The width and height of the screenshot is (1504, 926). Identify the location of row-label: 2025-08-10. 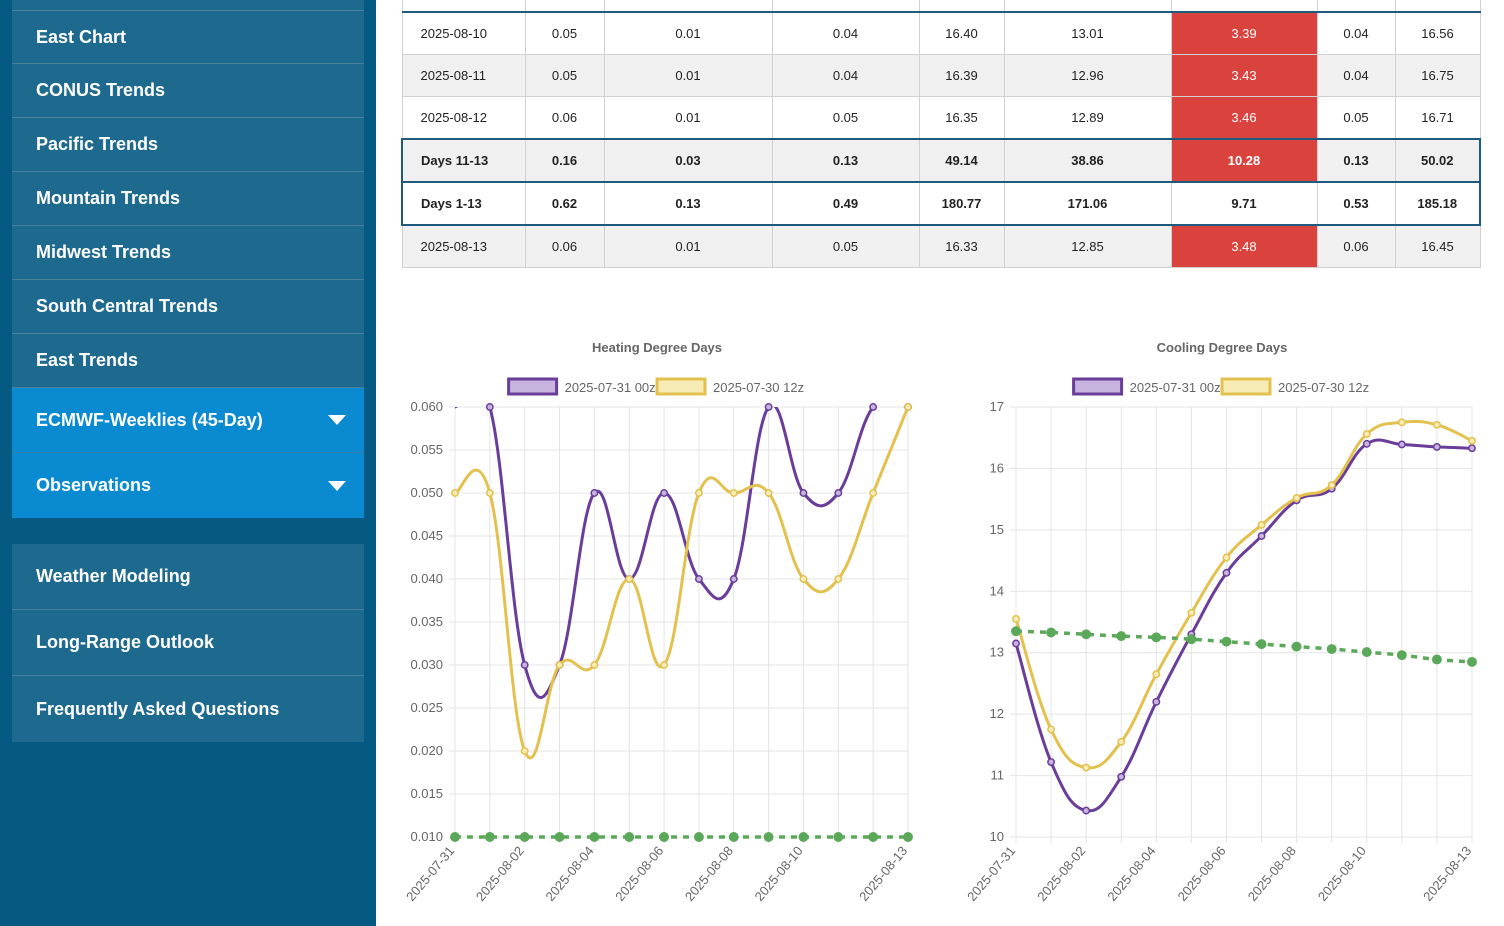
(463, 33).